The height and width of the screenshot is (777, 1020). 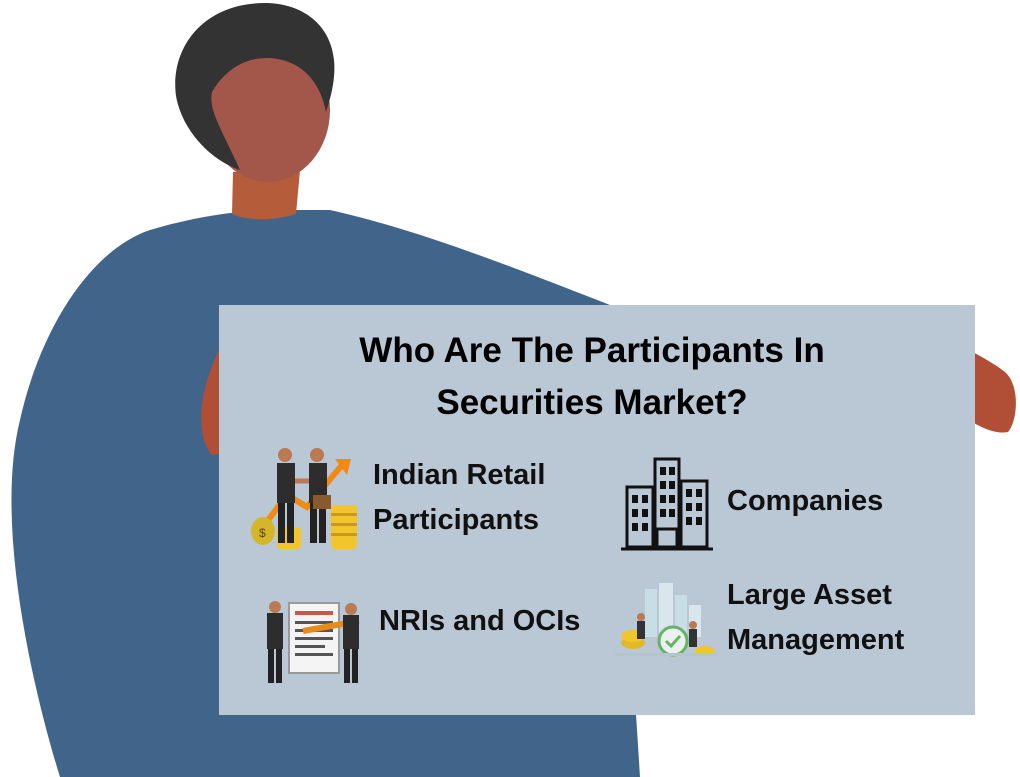 I want to click on neck, so click(x=266, y=195).